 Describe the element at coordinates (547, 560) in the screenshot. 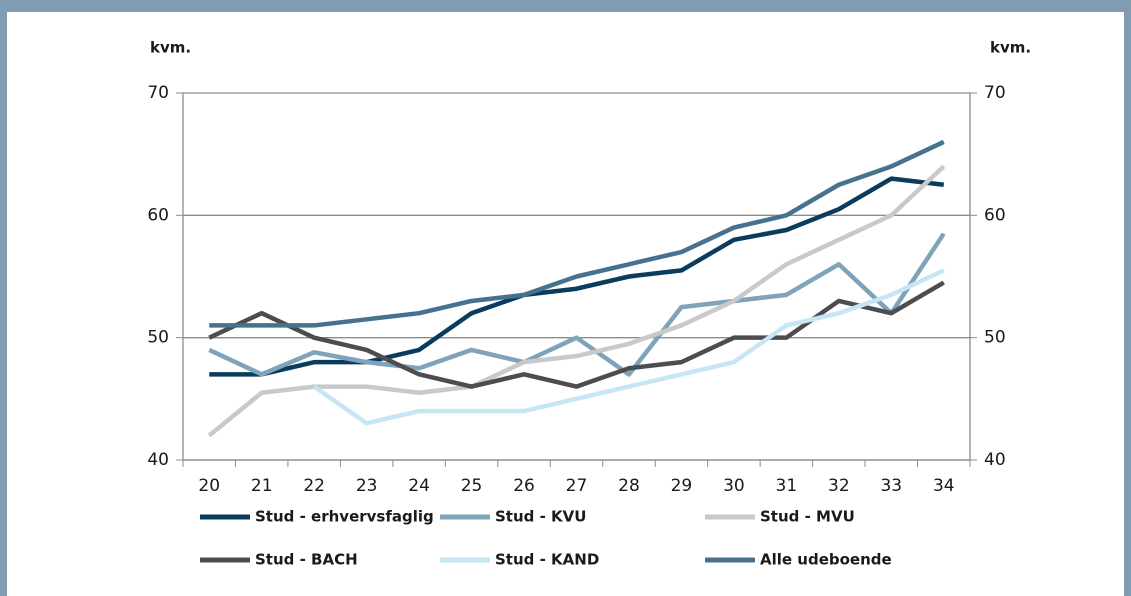

I see `legend-label: Stud - KAND` at that location.